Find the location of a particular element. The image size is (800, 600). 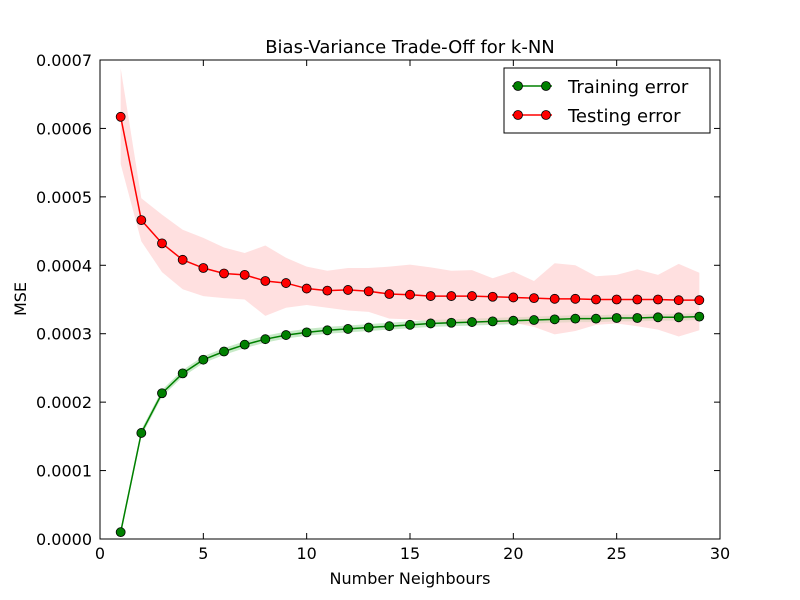

y-tick-label: 0.0005 is located at coordinates (64, 197).